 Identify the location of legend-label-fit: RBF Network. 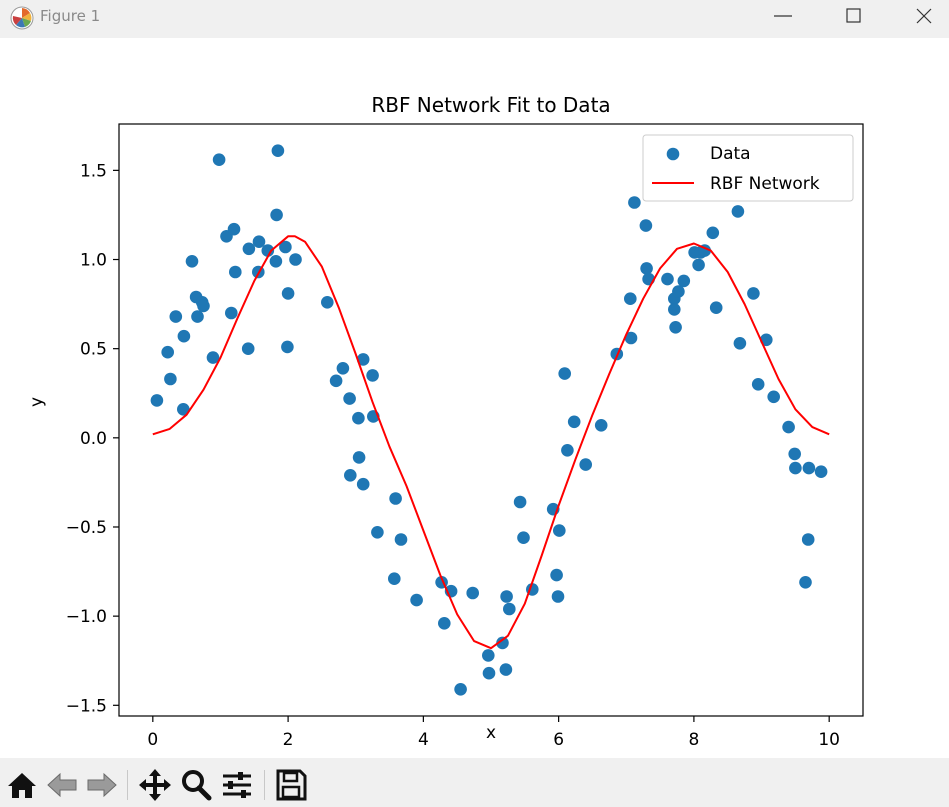
(765, 184).